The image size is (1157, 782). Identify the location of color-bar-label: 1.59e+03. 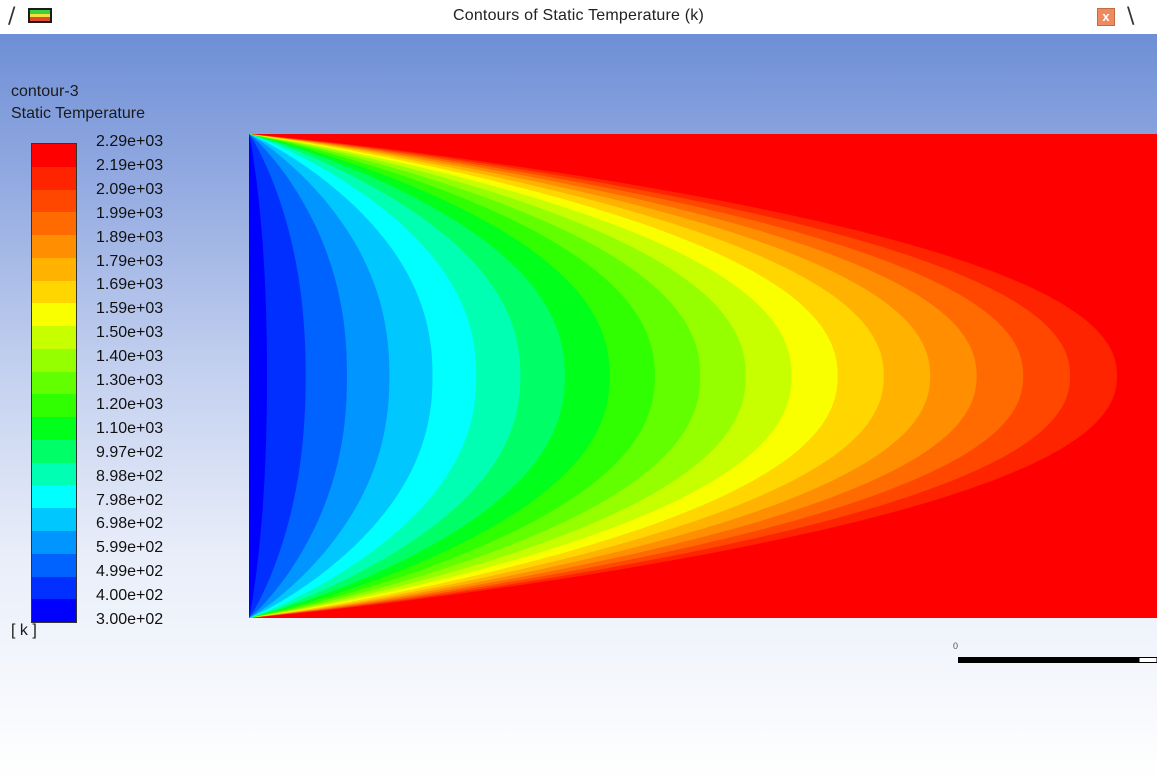
(130, 309).